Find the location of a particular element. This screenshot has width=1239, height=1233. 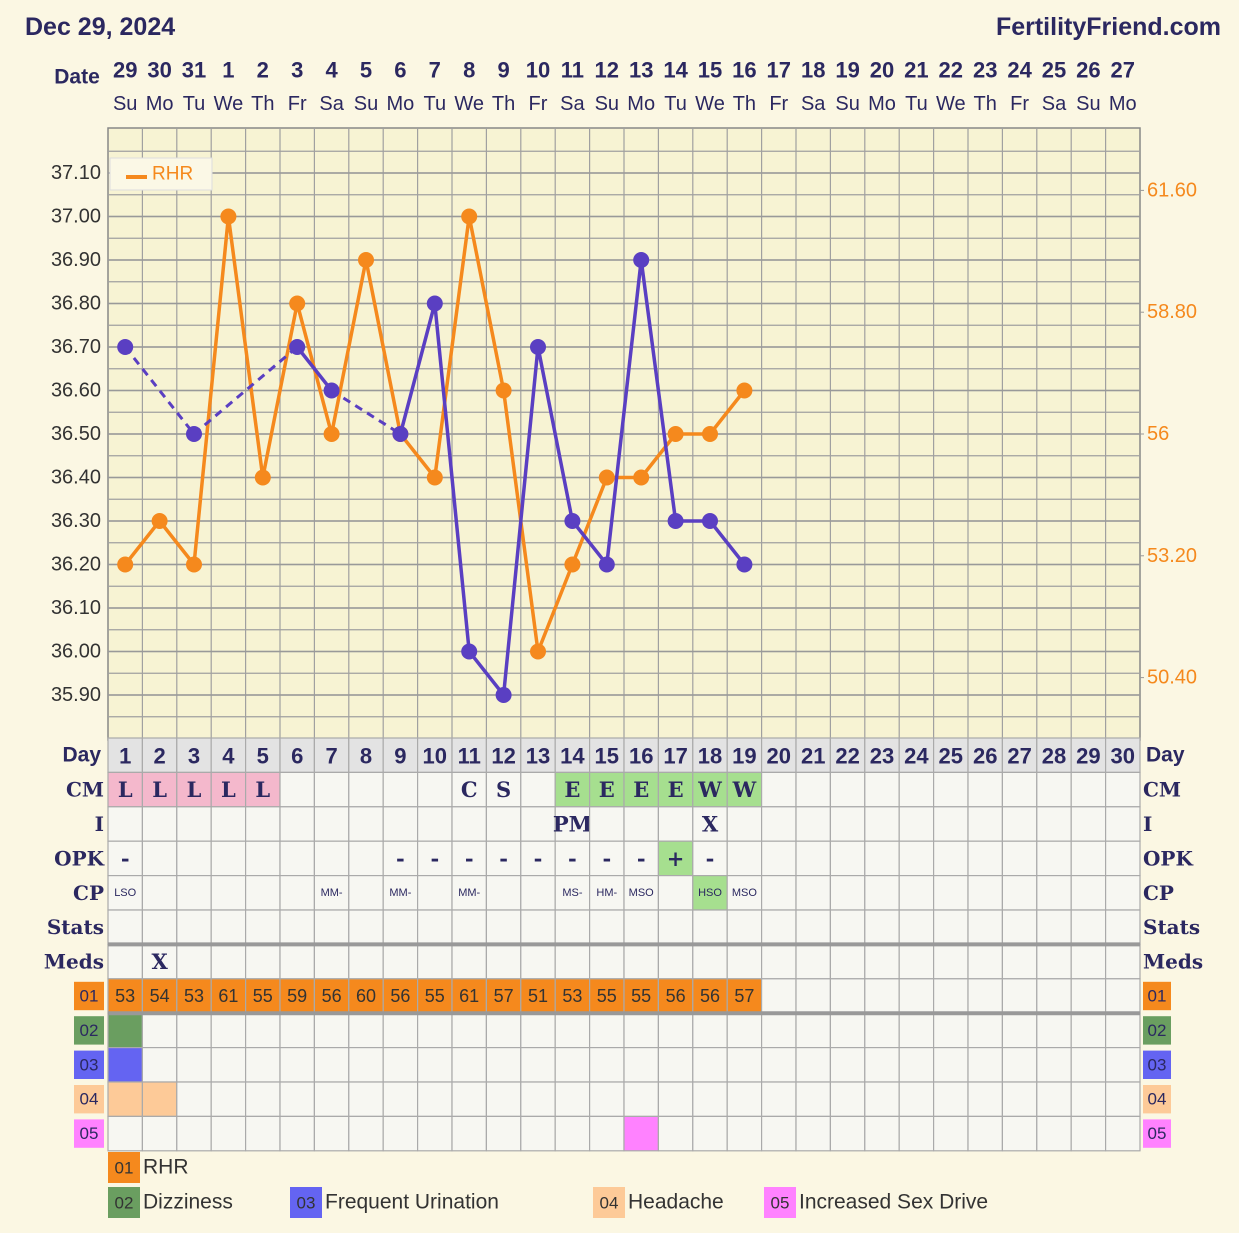

day-number: 4 is located at coordinates (228, 756).